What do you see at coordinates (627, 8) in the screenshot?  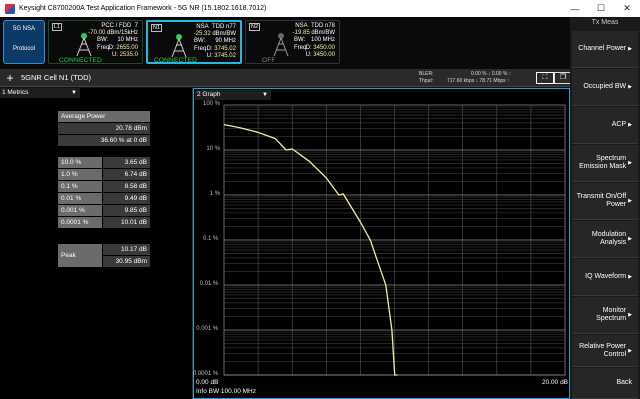 I see `close-button: ✕` at bounding box center [627, 8].